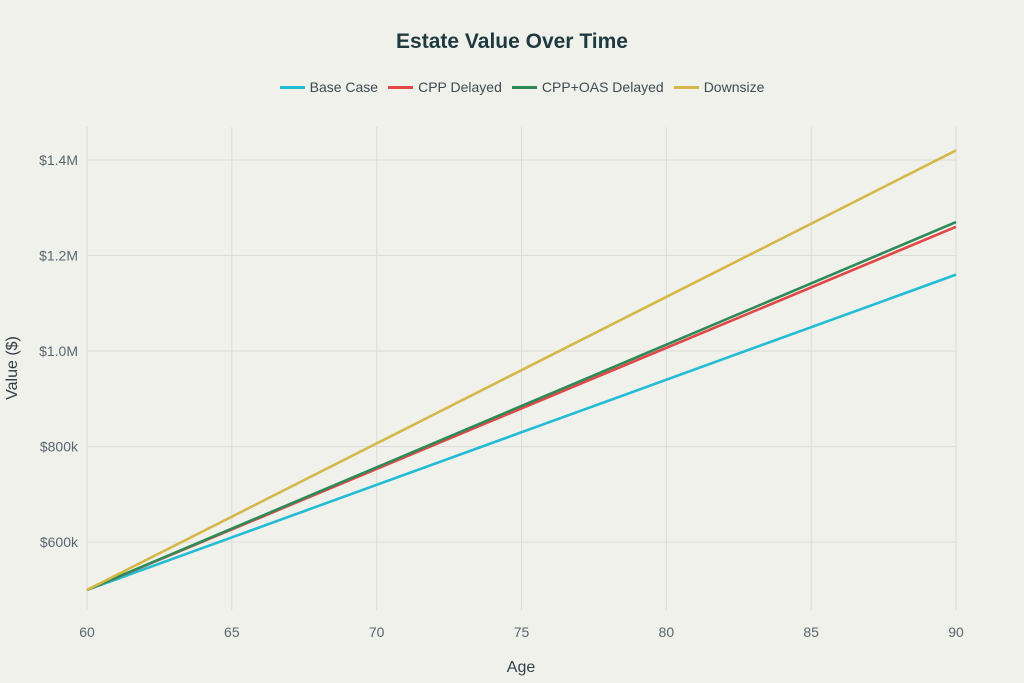  What do you see at coordinates (58, 256) in the screenshot?
I see `y-tick-label: $1.2M` at bounding box center [58, 256].